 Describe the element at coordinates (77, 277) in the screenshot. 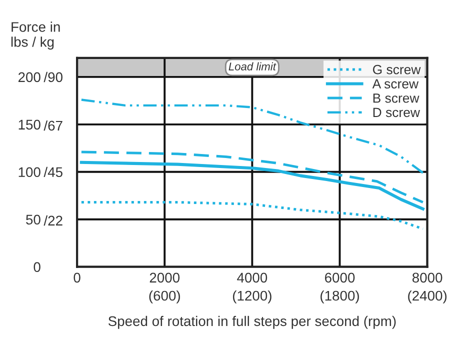

I see `x-tick-label: 0` at that location.